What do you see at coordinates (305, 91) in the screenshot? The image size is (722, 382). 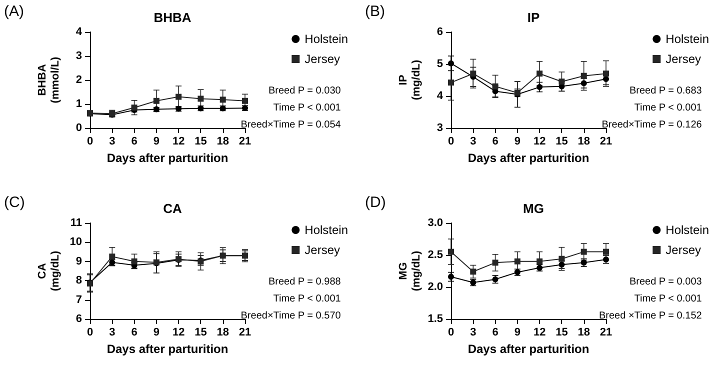 I see `text: Breed P = 0.030` at bounding box center [305, 91].